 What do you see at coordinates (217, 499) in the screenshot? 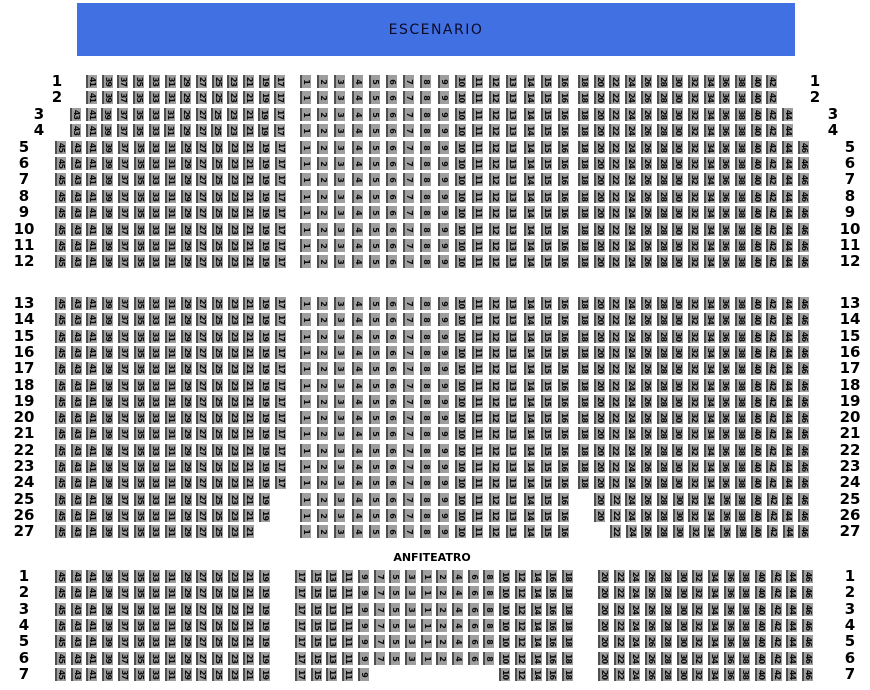
I see `seat-platea-back-row25-25: 25` at bounding box center [217, 499].